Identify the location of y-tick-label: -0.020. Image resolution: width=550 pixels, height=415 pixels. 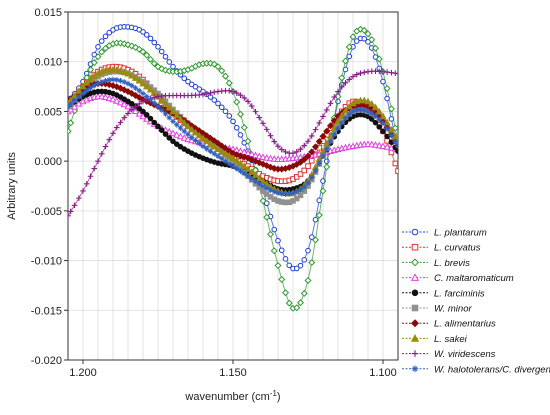
(46, 361).